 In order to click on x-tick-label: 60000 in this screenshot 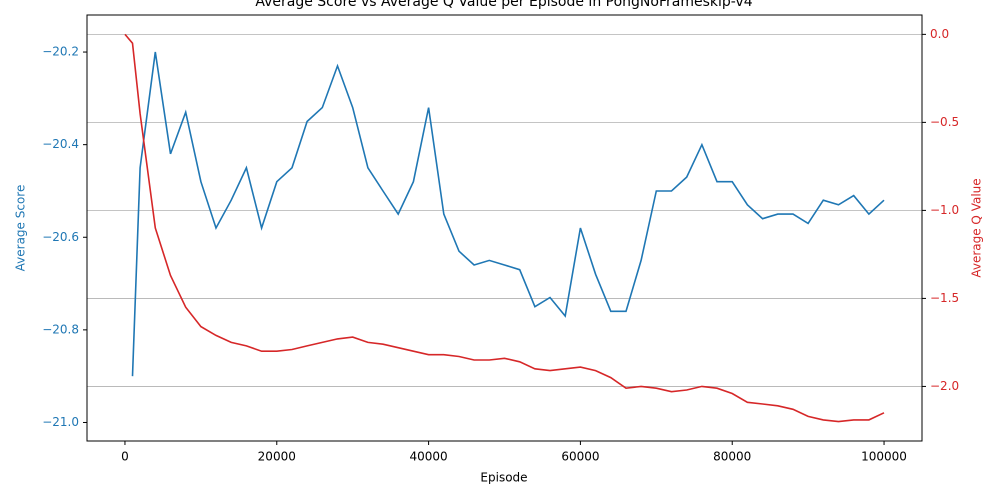, I will do `click(580, 457)`.